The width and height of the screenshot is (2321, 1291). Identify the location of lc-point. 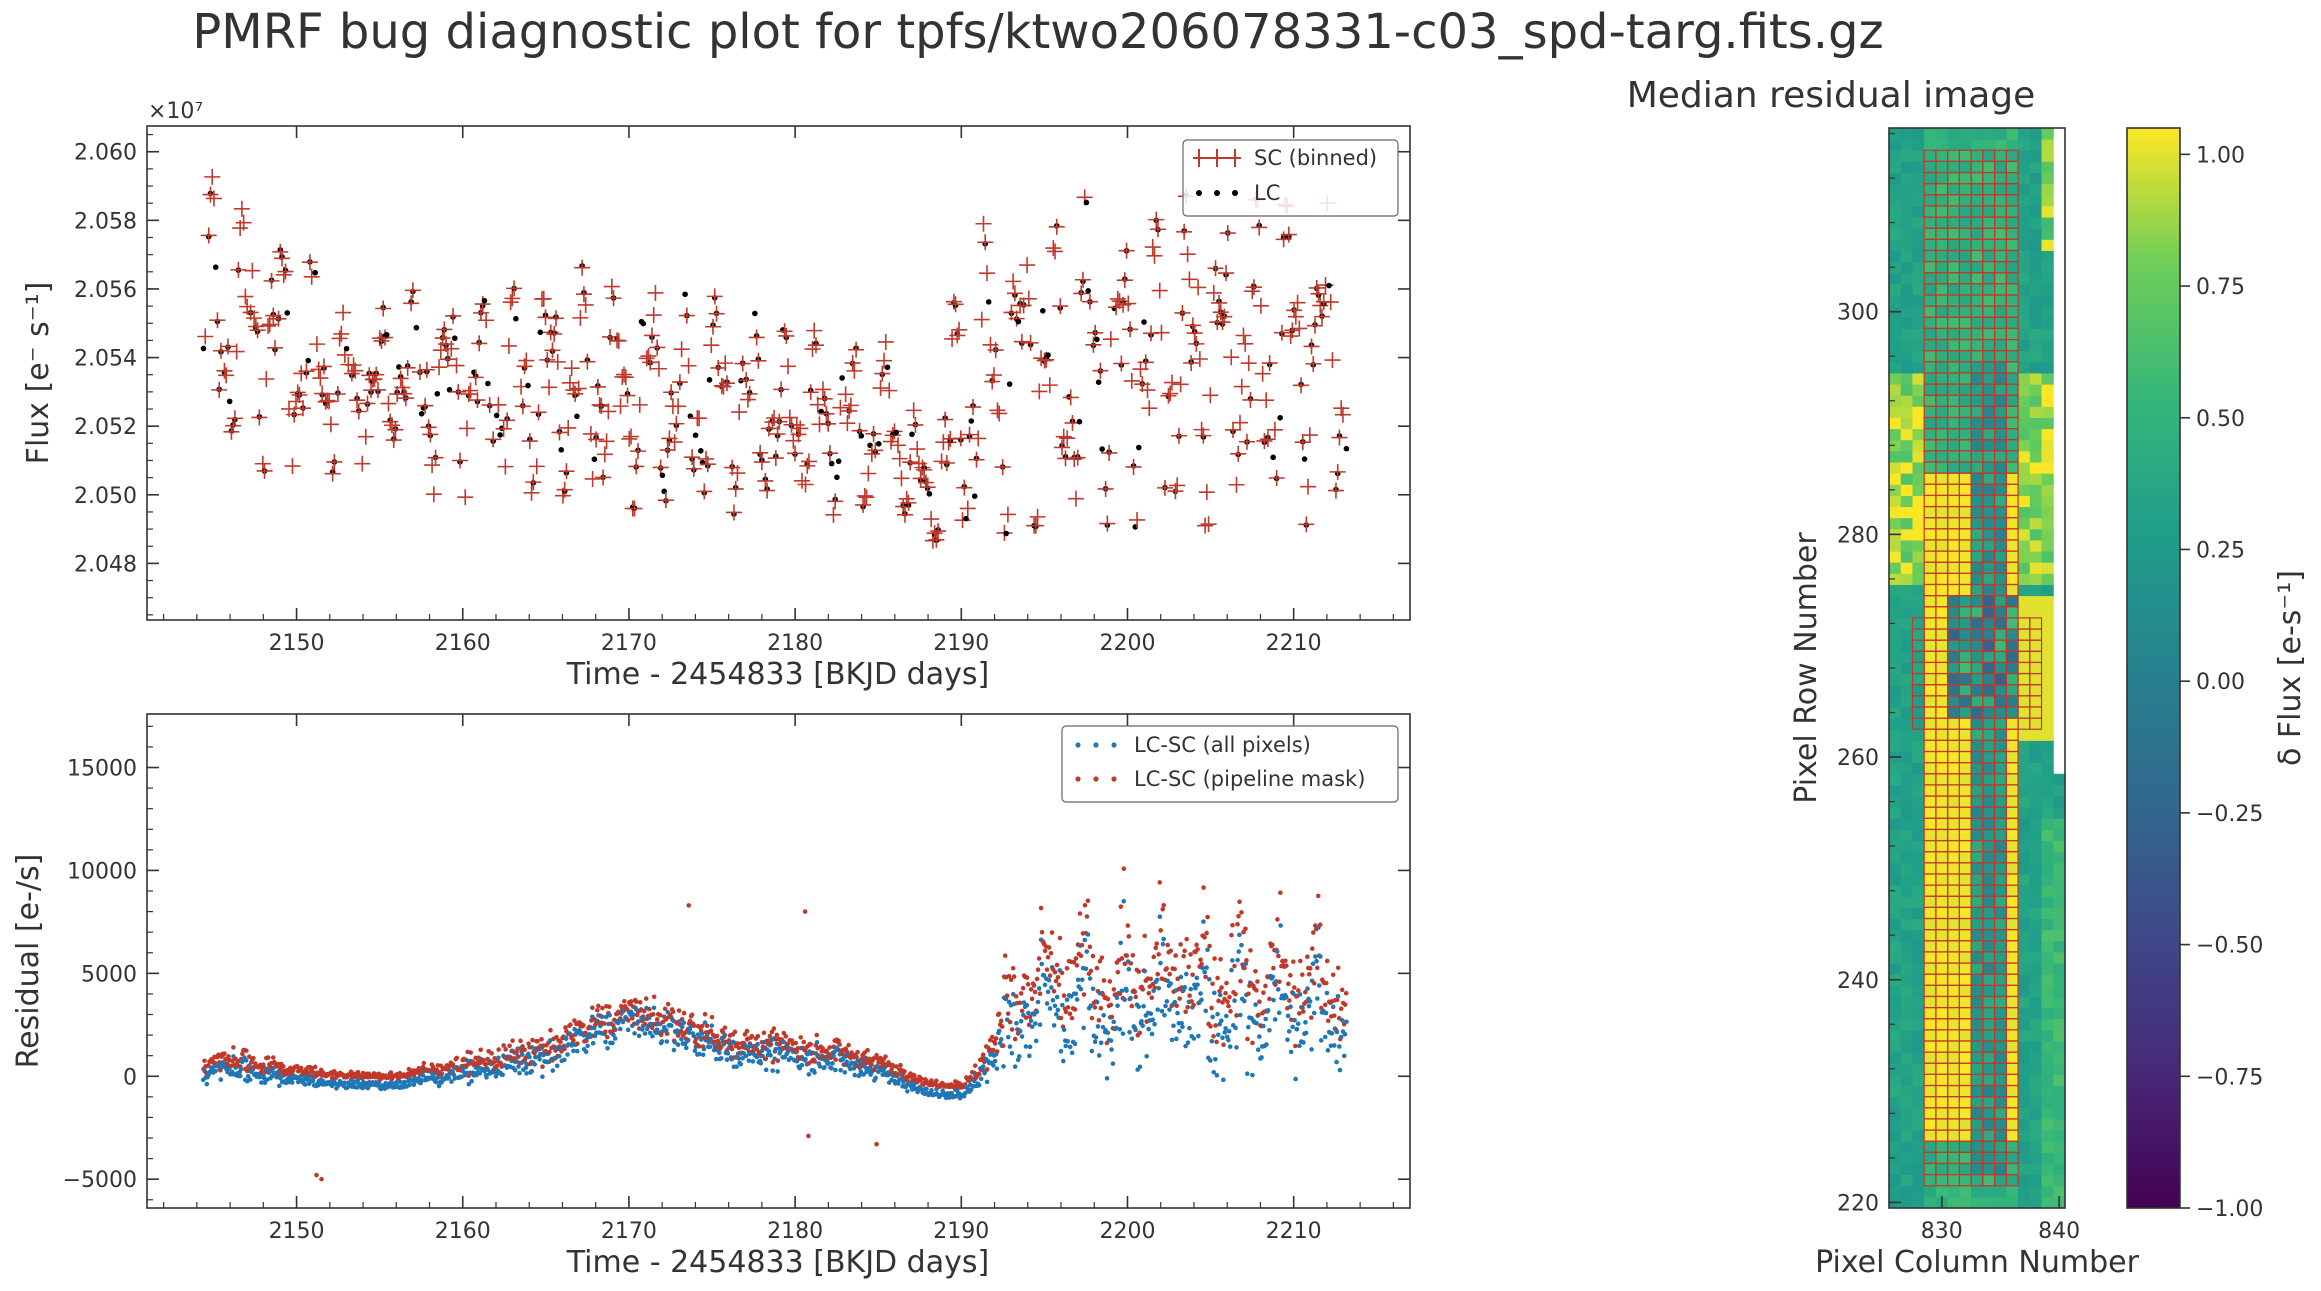
(755, 313).